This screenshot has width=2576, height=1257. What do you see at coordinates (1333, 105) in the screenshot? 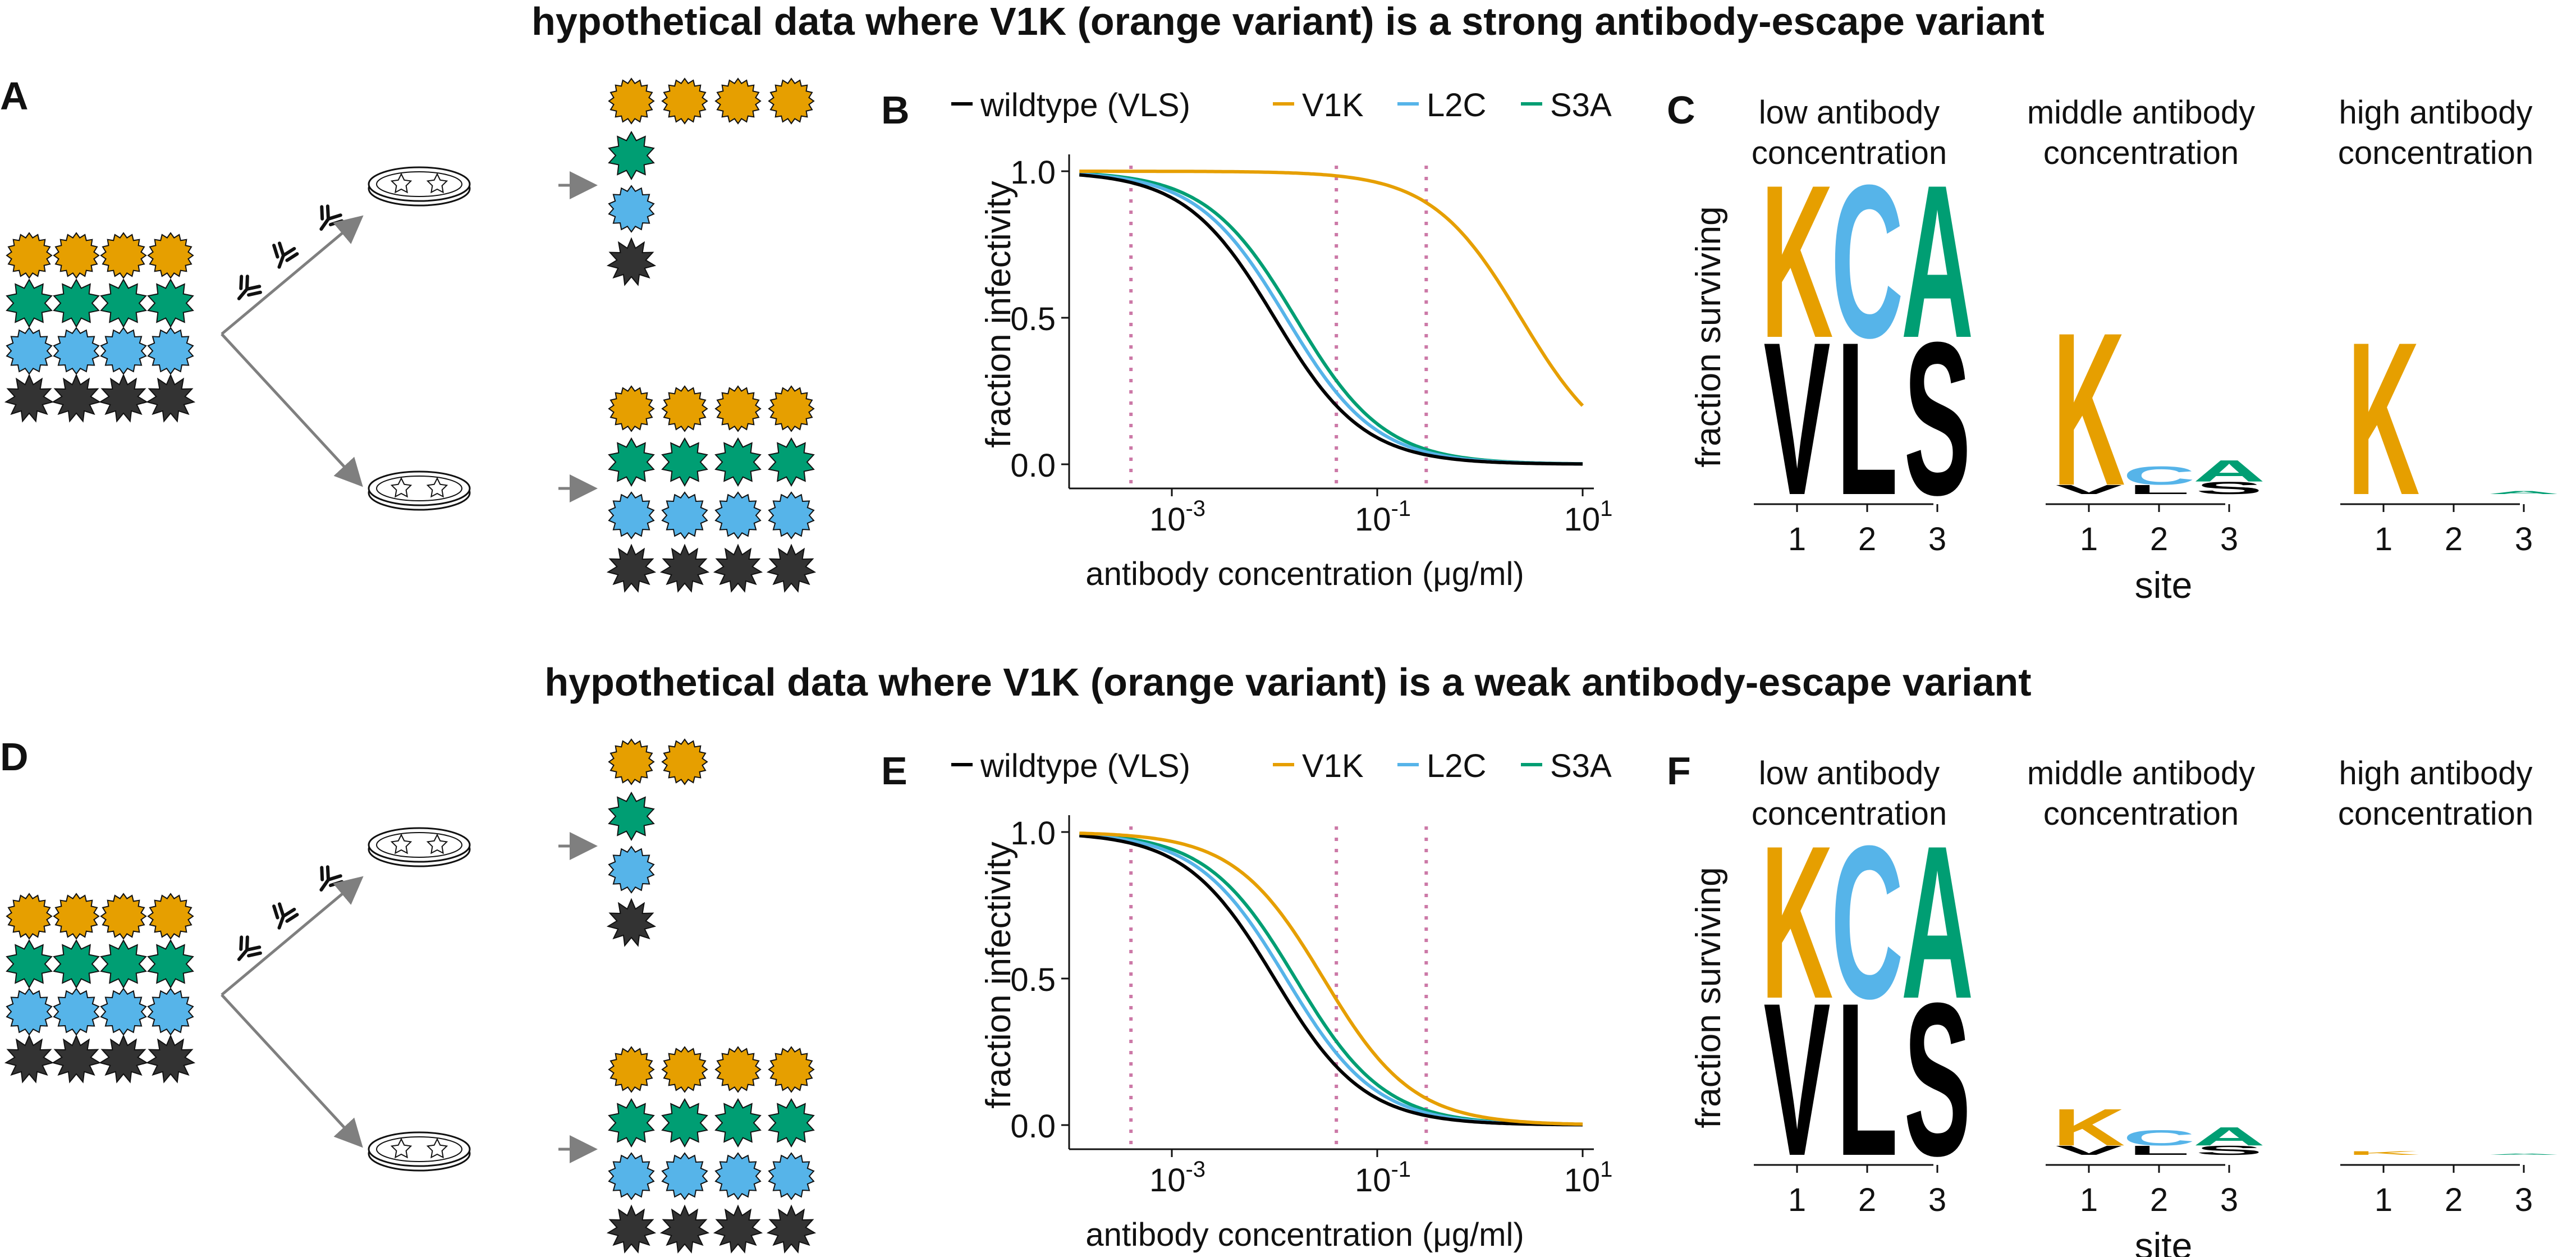
I see `legend-label: V1K` at bounding box center [1333, 105].